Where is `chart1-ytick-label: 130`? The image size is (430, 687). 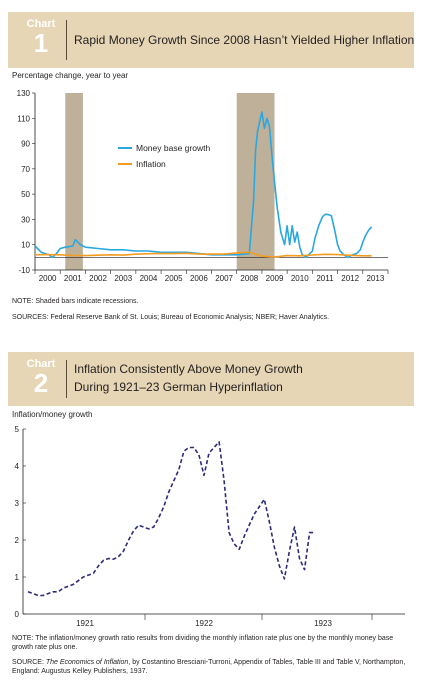 chart1-ytick-label: 130 is located at coordinates (24, 93).